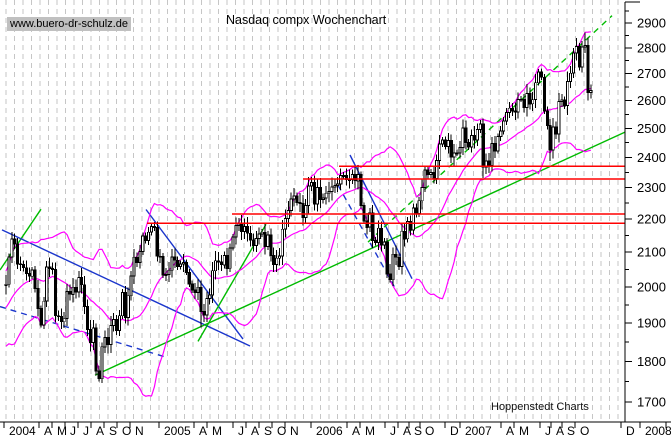 This screenshot has height=441, width=671. I want to click on res-layer, so click(386, 195).